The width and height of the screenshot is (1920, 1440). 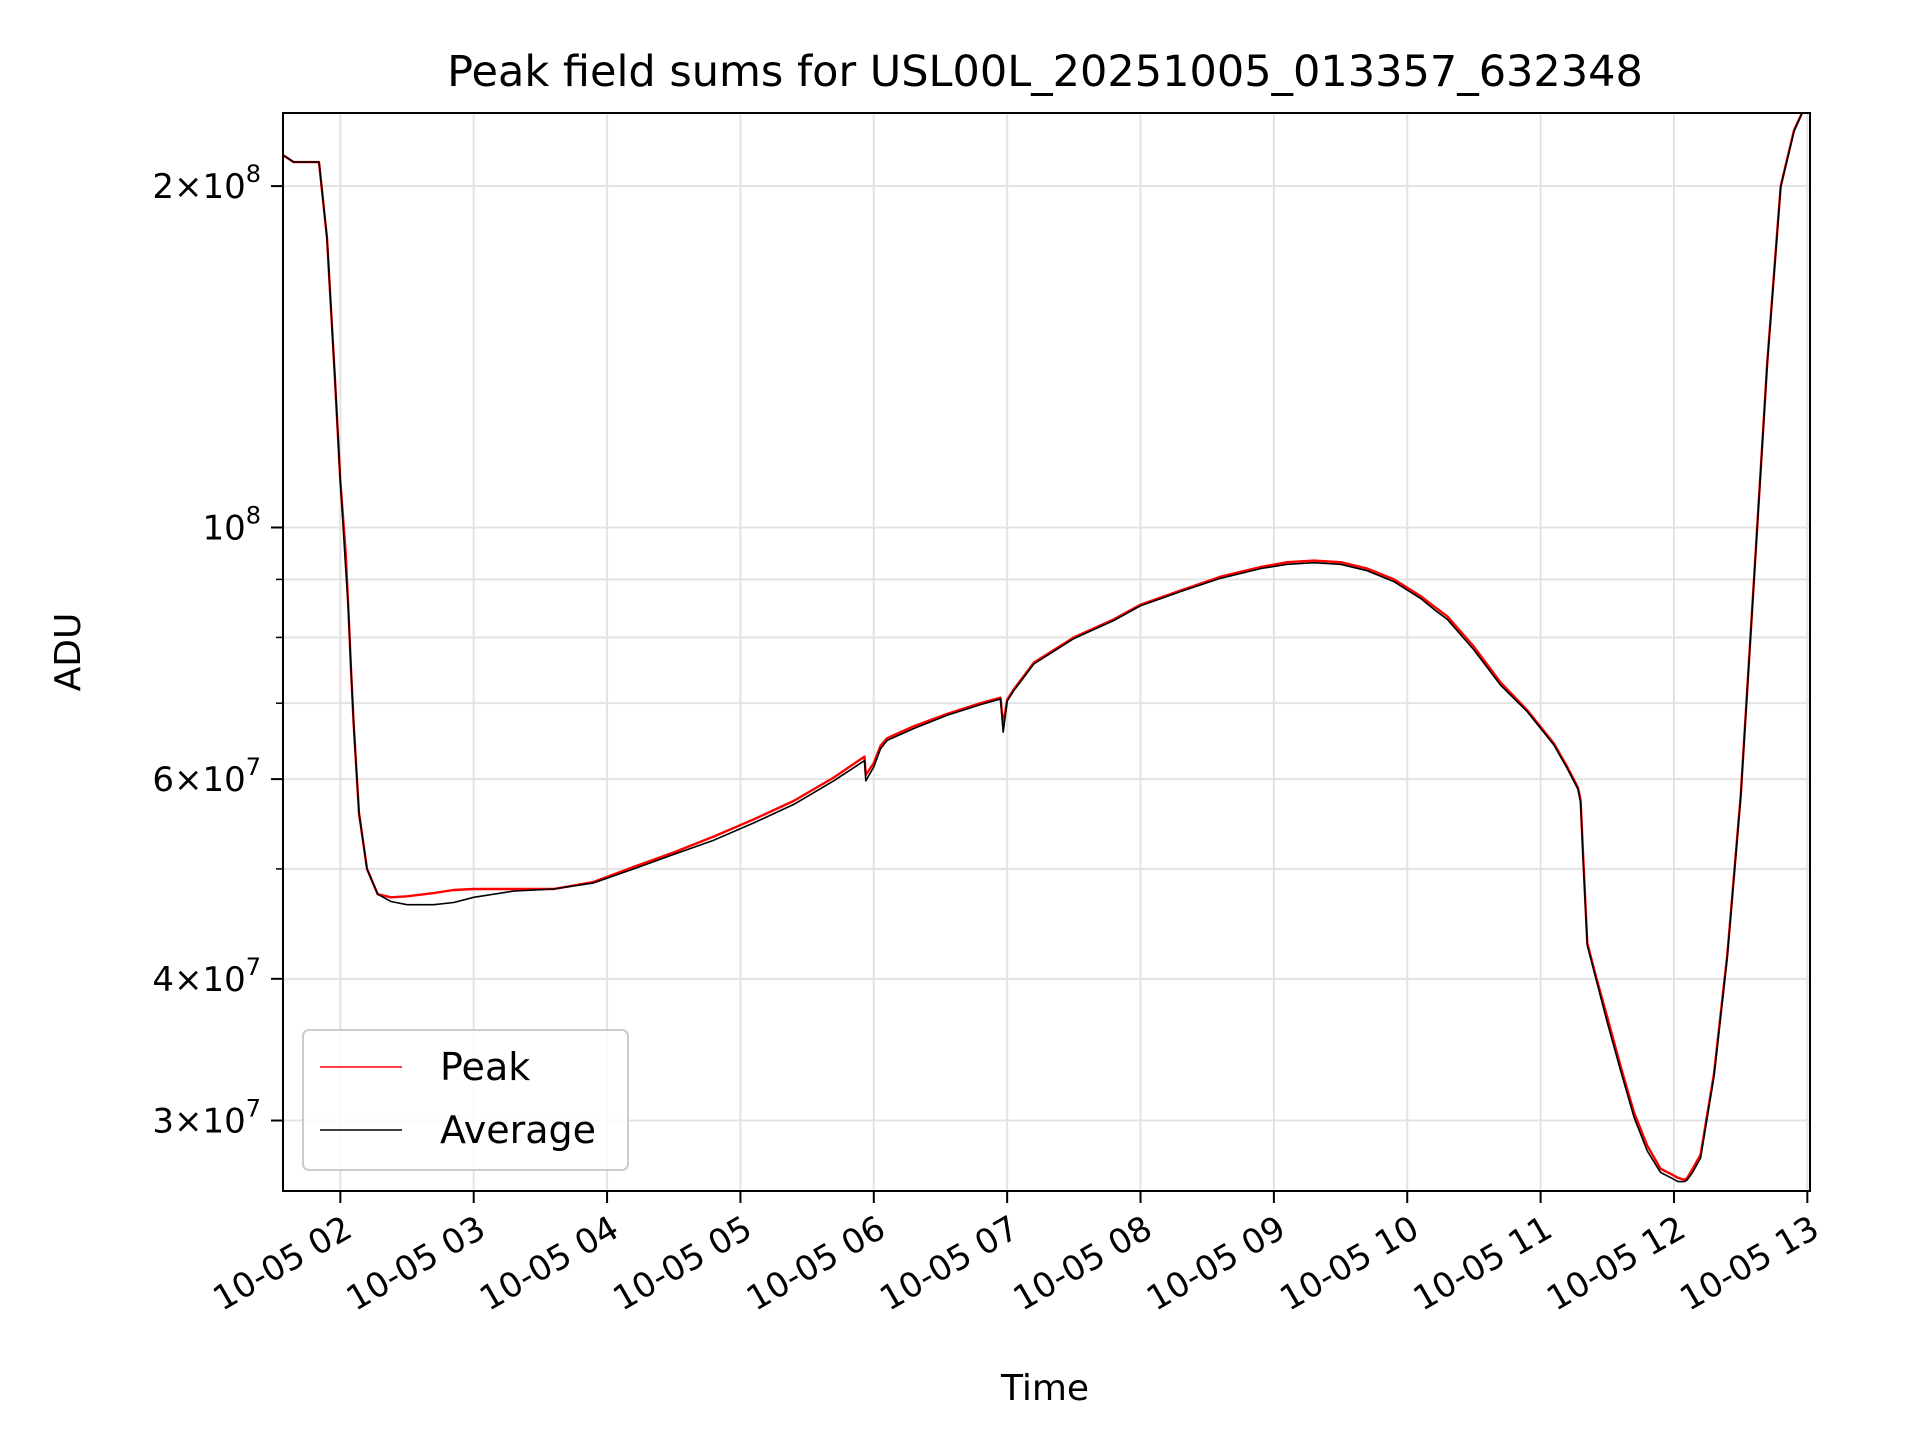 What do you see at coordinates (68, 652) in the screenshot?
I see `y-axis-label: ADU` at bounding box center [68, 652].